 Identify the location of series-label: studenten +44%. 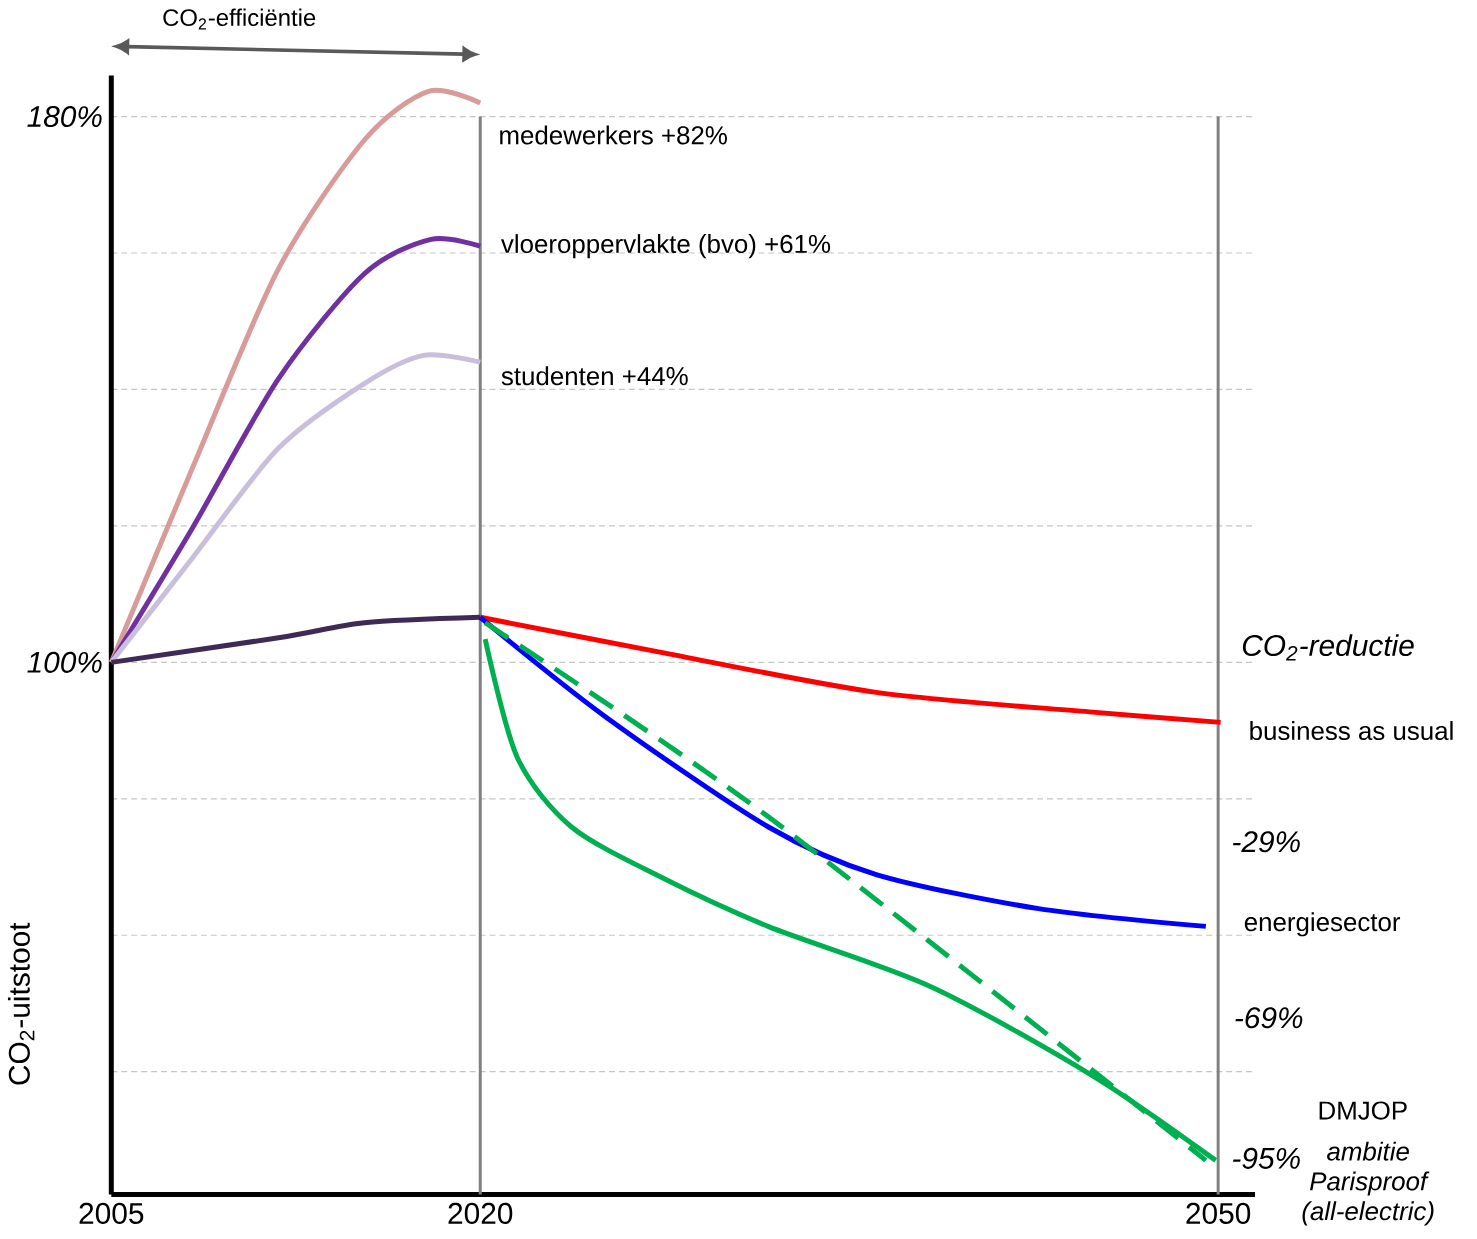
(594, 376).